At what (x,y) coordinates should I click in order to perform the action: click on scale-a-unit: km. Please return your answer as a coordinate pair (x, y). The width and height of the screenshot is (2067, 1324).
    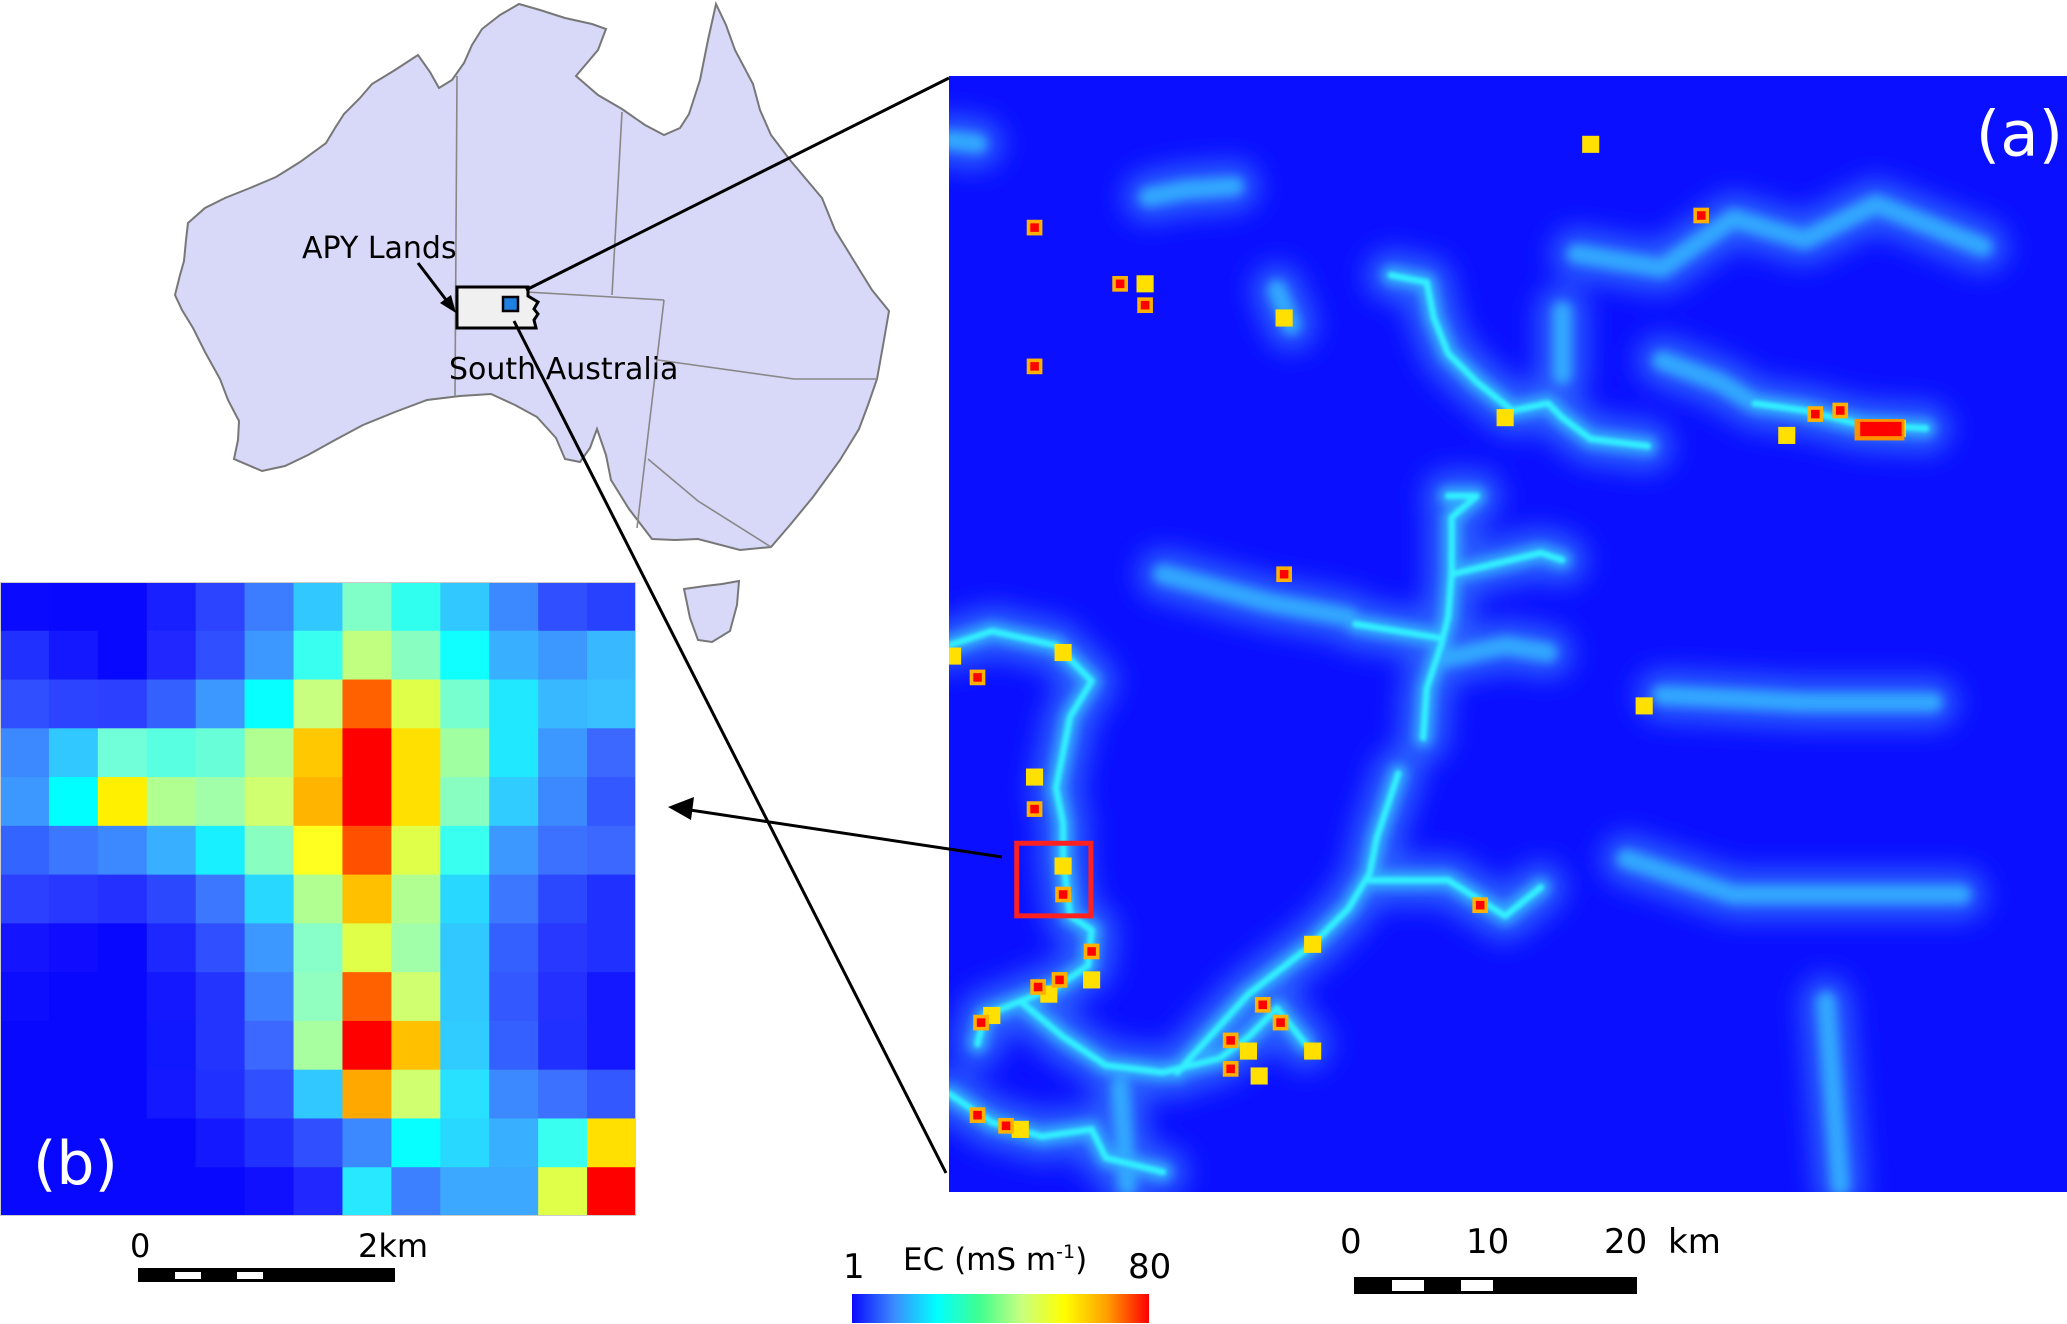
    Looking at the image, I should click on (1694, 1242).